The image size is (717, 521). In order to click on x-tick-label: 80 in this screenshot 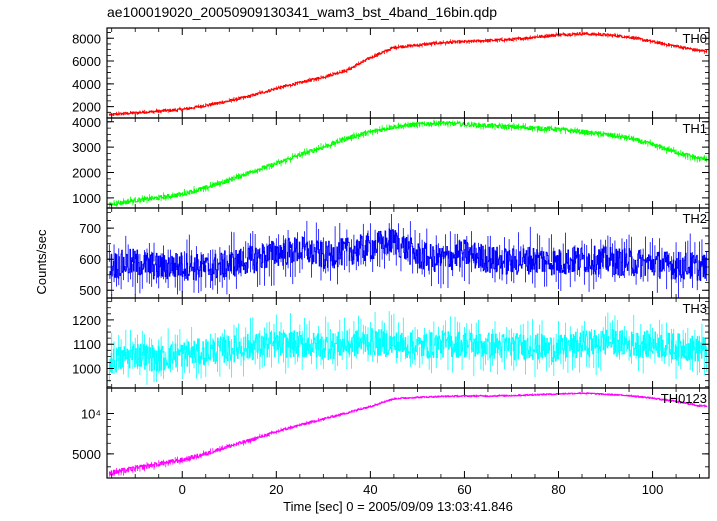, I will do `click(558, 489)`.